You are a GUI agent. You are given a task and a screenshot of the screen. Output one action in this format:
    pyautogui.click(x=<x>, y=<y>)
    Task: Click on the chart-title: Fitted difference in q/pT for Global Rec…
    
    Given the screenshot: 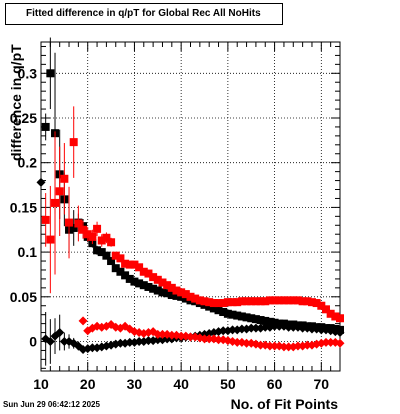 What is the action you would take?
    pyautogui.click(x=144, y=14)
    